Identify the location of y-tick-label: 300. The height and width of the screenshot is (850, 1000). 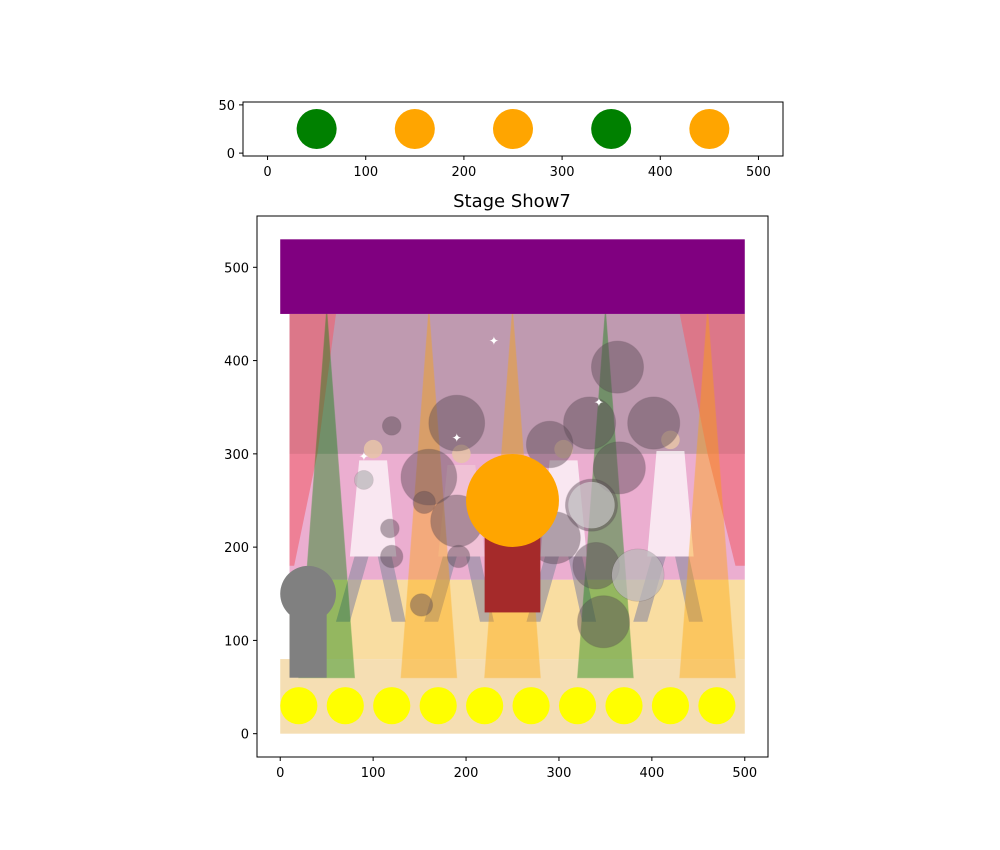
(236, 455).